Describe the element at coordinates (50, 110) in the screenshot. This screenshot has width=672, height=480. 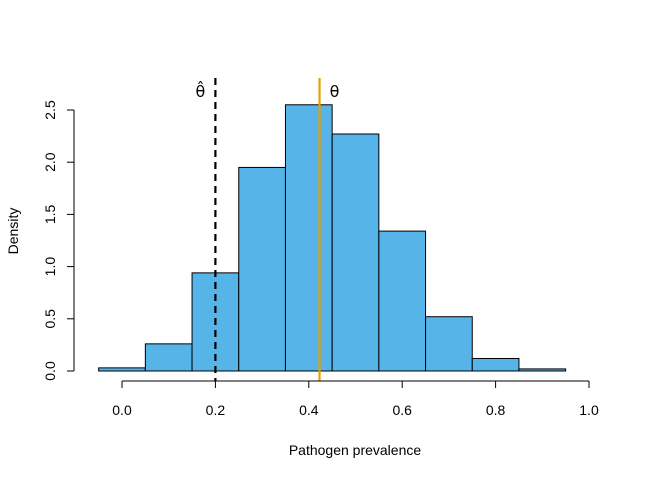
I see `y-tick-label-5: 2.5` at that location.